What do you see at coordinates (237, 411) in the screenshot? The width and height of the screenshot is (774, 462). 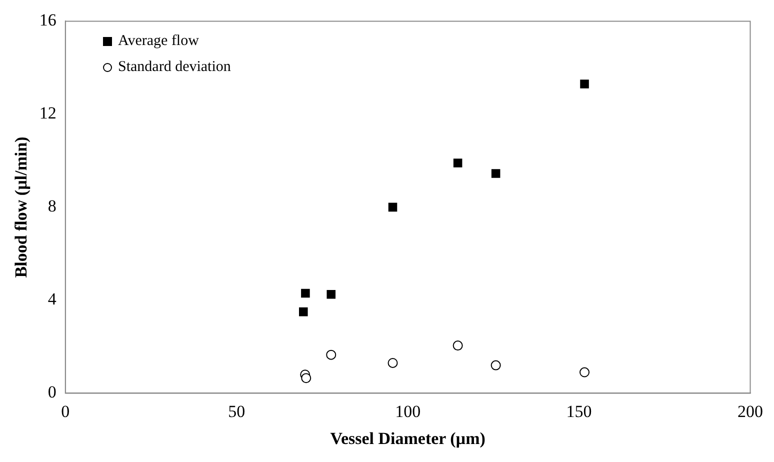 I see `x-tick-label: 50` at bounding box center [237, 411].